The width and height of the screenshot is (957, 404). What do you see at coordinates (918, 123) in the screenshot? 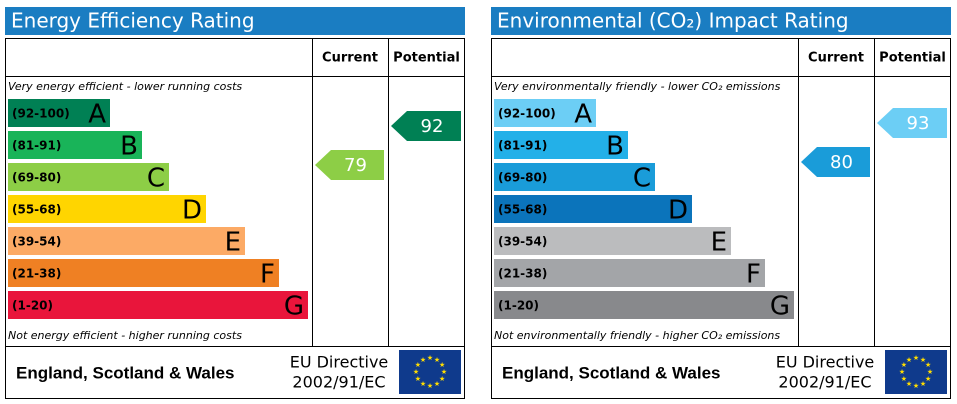
I see `rating-value: 93` at bounding box center [918, 123].